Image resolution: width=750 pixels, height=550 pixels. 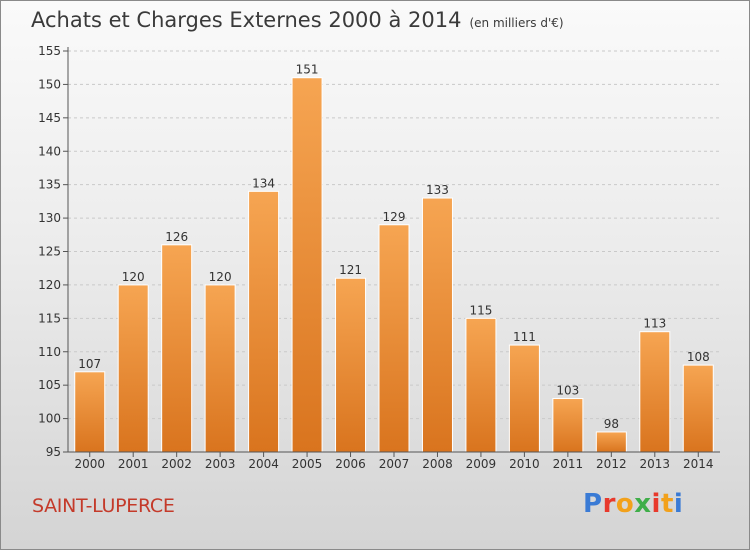 I want to click on y-tick-label: 110, so click(x=49, y=352).